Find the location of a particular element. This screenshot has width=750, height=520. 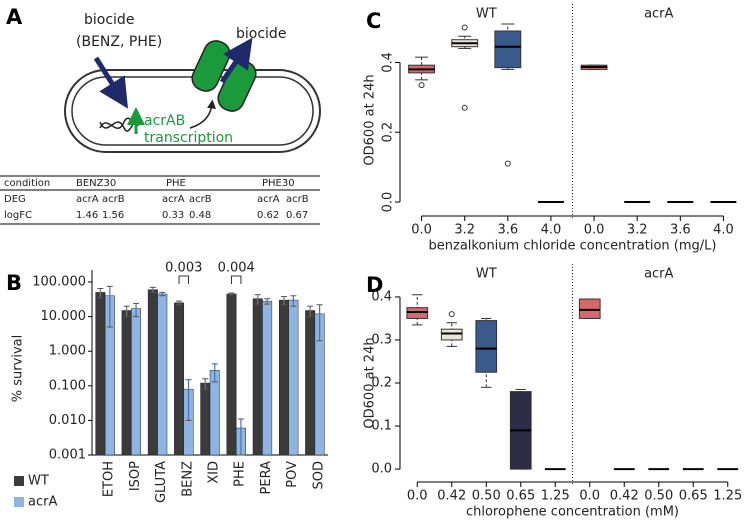

x-axis-title: chlorophene concentration (mM) is located at coordinates (572, 512).